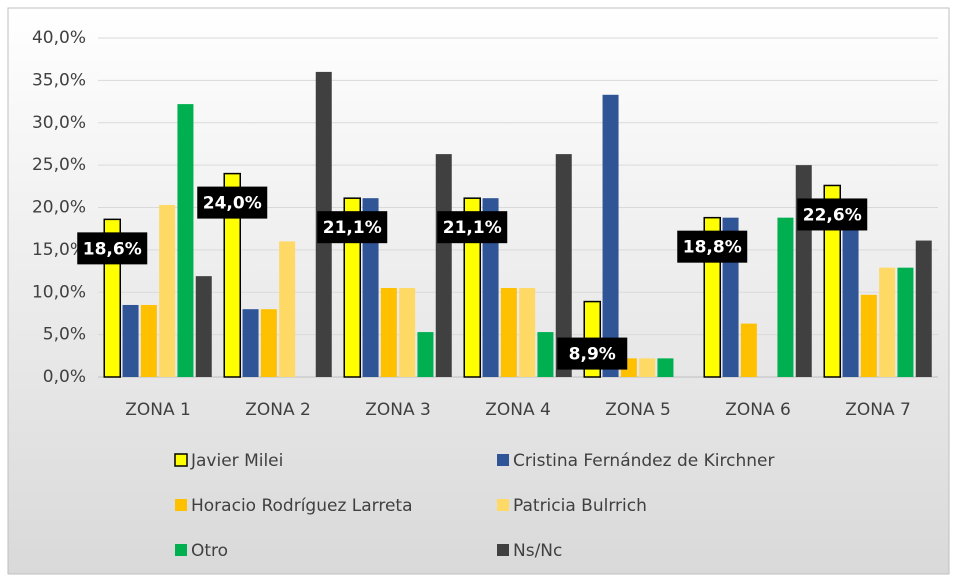  I want to click on legend-label: Cristina Fernández de Kirchner, so click(643, 461).